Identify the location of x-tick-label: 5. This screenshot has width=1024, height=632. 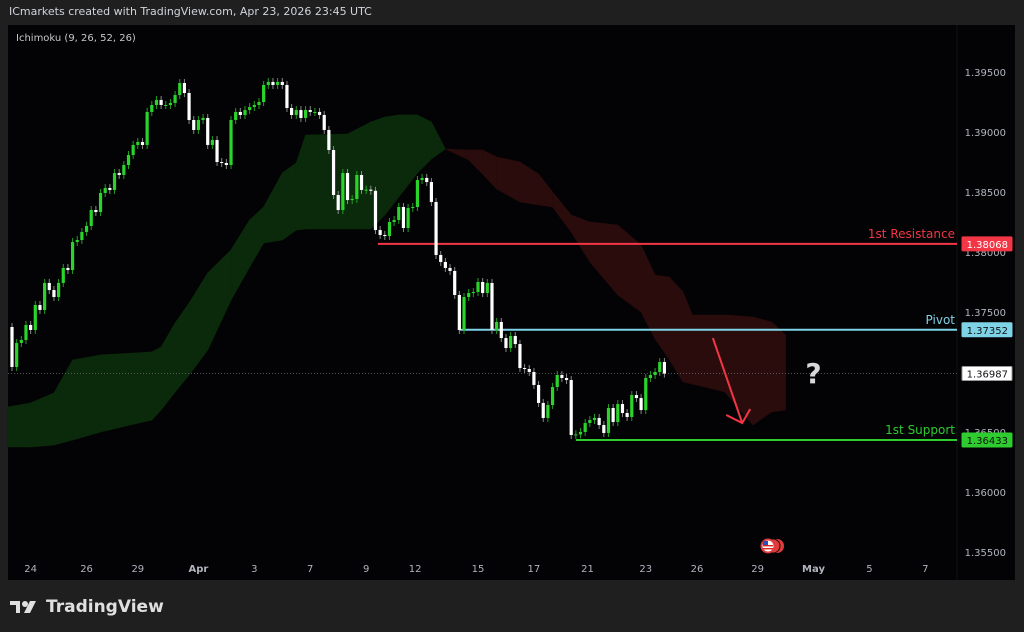
(869, 569).